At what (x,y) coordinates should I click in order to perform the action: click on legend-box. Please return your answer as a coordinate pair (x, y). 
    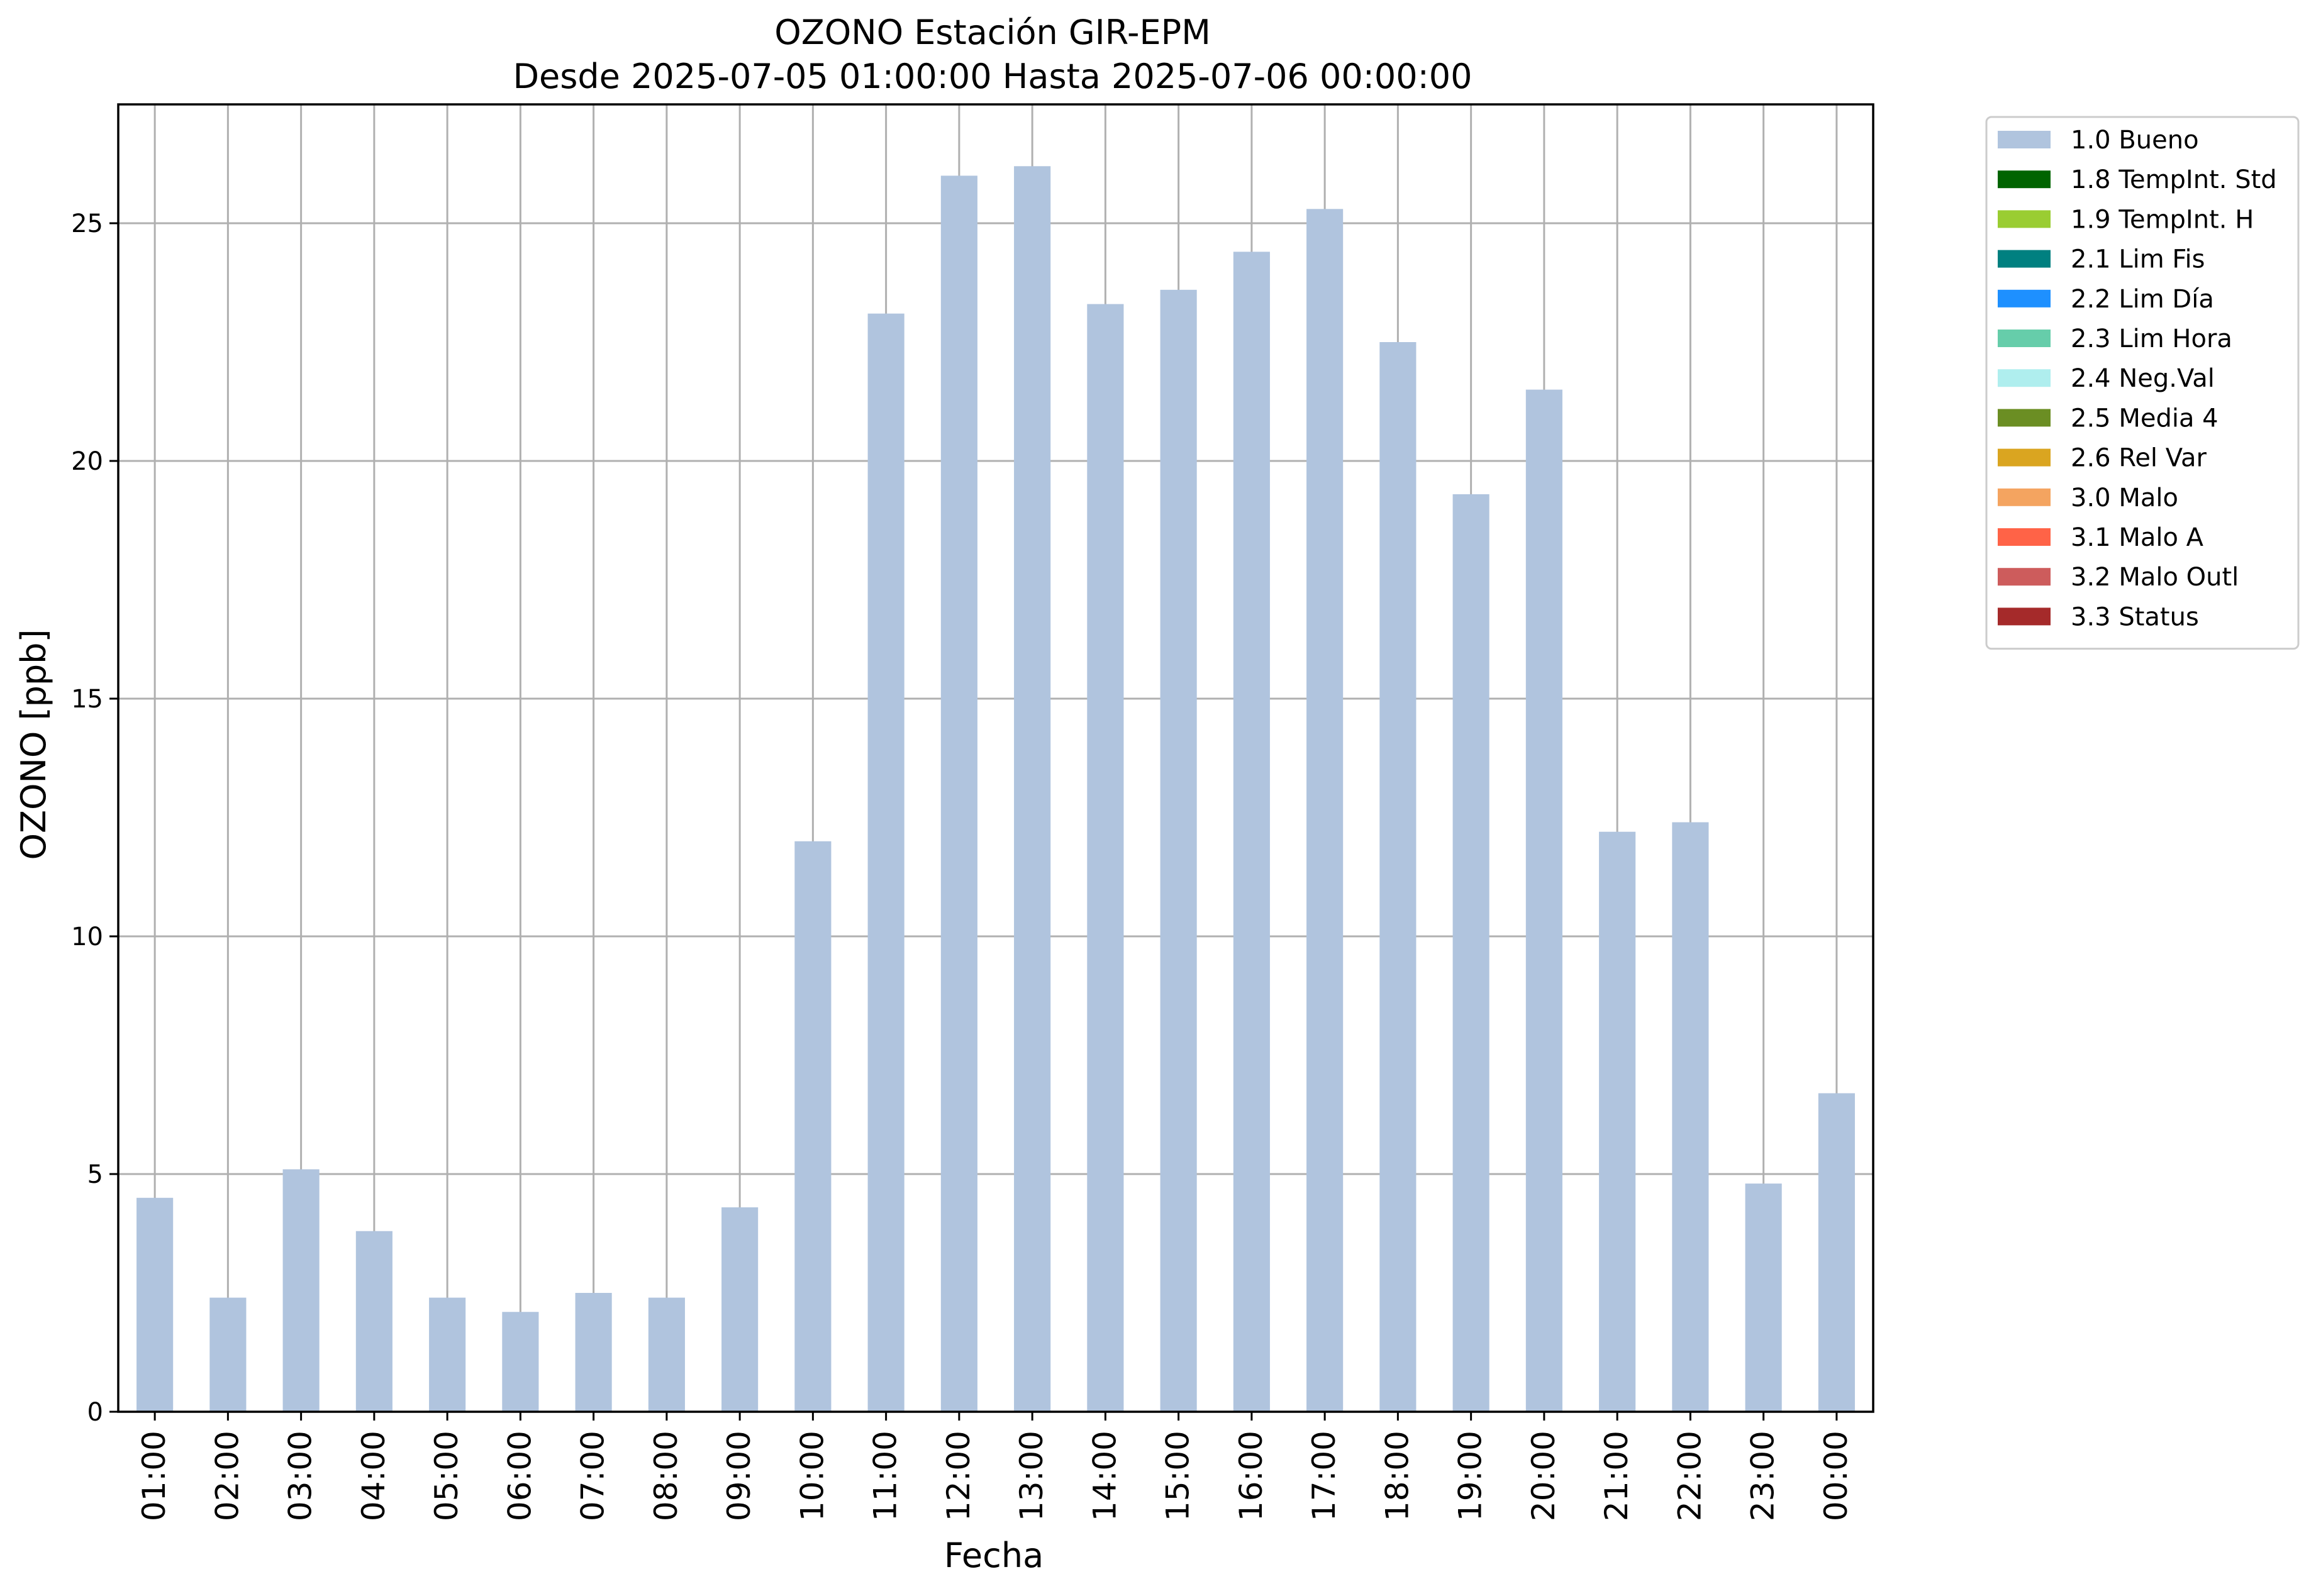
    Looking at the image, I should click on (2142, 383).